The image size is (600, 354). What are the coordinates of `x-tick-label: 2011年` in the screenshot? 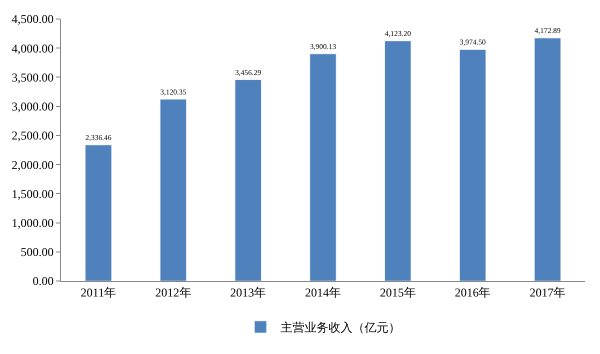 It's located at (98, 292).